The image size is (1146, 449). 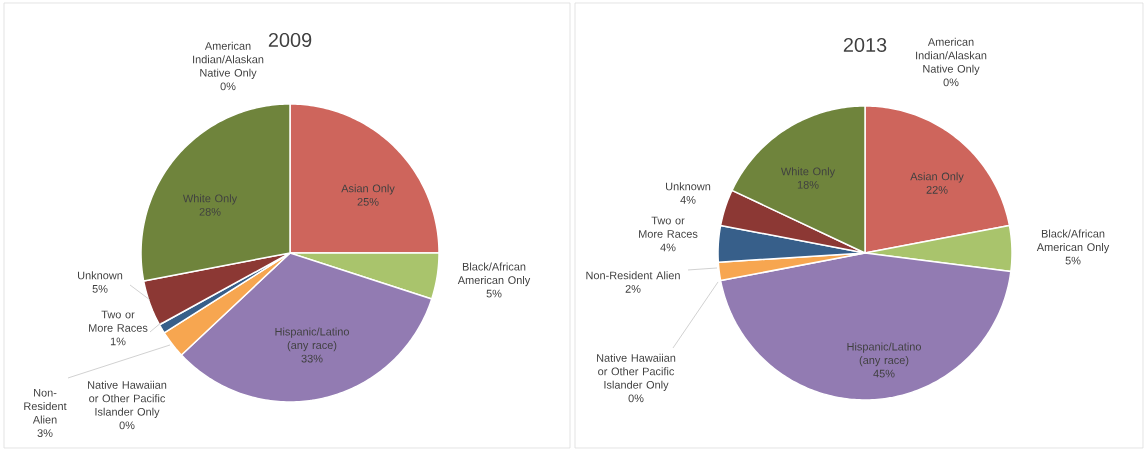 What do you see at coordinates (884, 373) in the screenshot?
I see `data-label: 45%` at bounding box center [884, 373].